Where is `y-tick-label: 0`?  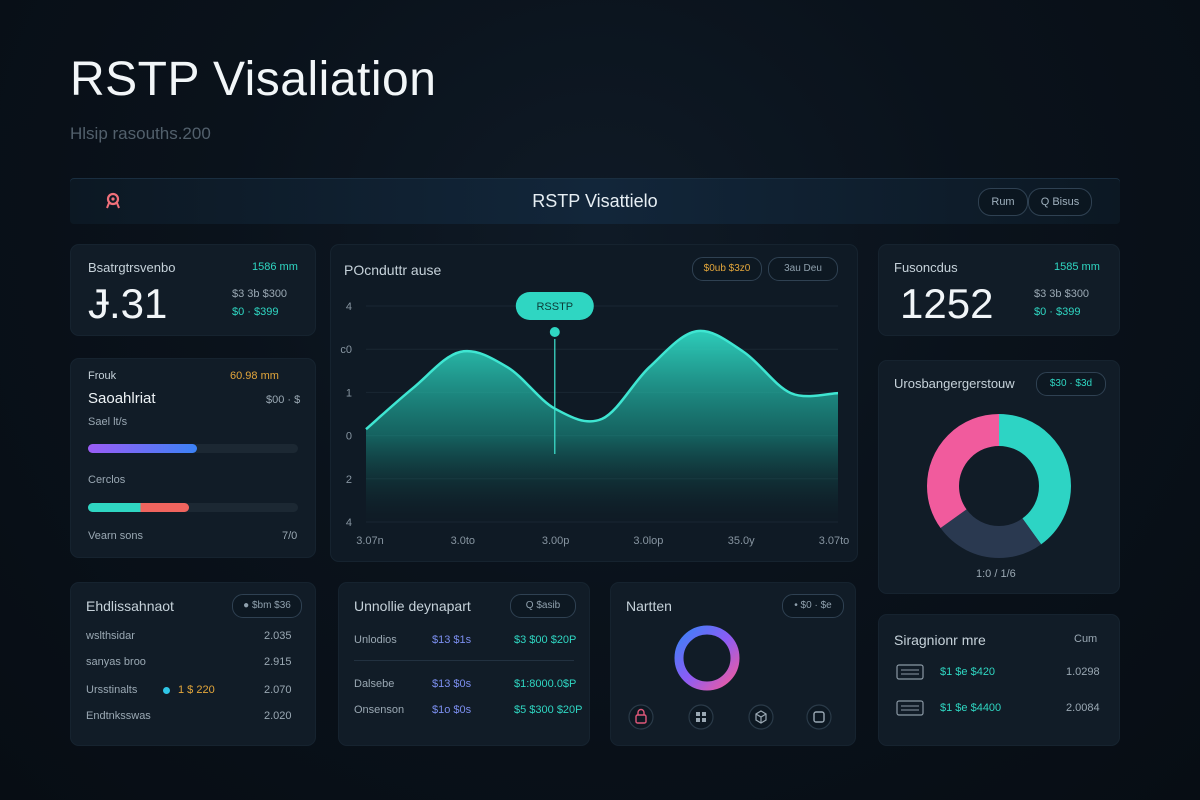 y-tick-label: 0 is located at coordinates (349, 437).